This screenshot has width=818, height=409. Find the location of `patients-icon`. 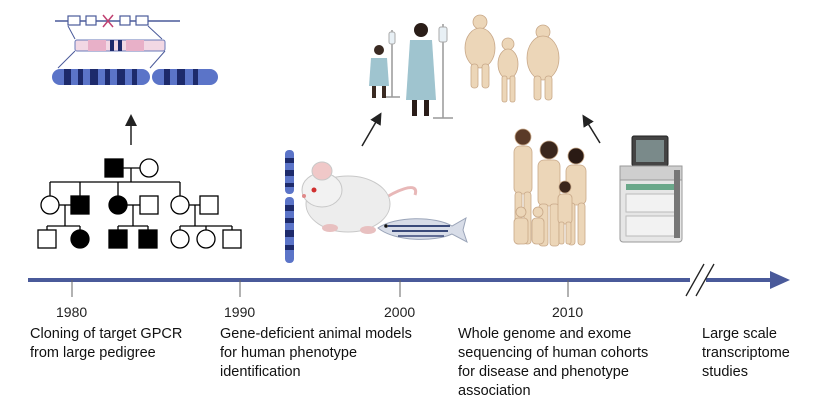

patients-icon is located at coordinates (411, 71).